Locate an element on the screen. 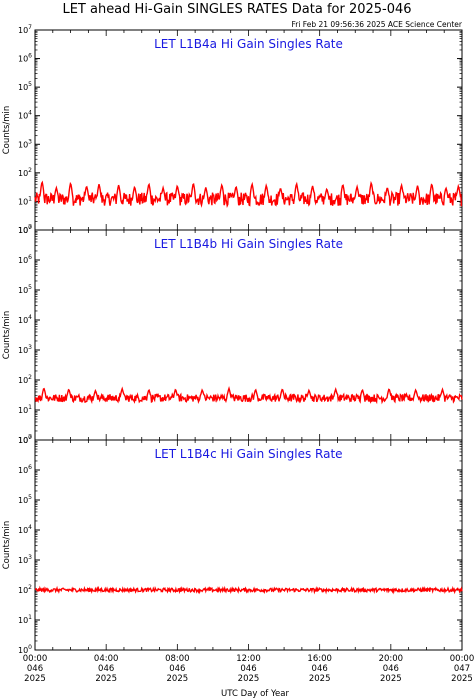  panel-title: LET L1B4c Hi Gain Singles Rate is located at coordinates (248, 454).